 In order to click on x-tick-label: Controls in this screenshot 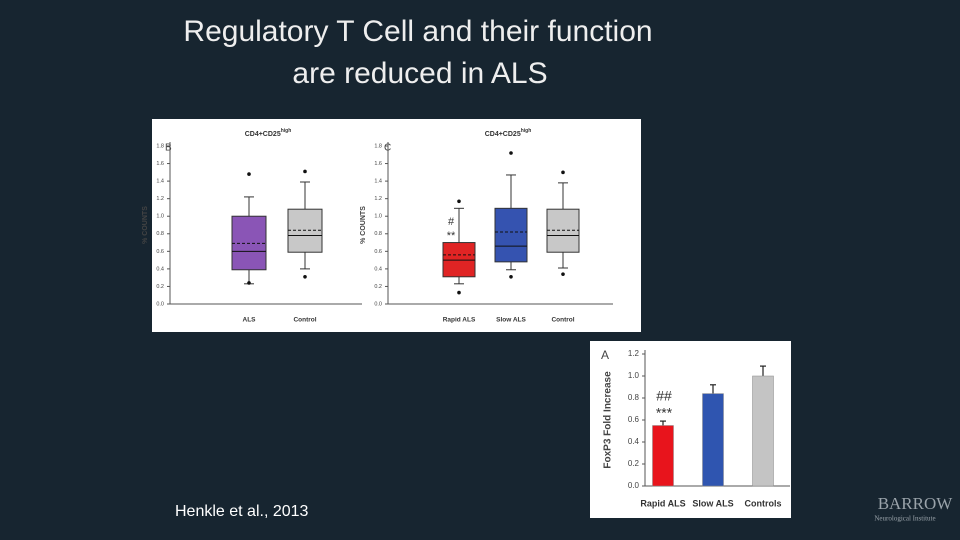, I will do `click(763, 503)`.